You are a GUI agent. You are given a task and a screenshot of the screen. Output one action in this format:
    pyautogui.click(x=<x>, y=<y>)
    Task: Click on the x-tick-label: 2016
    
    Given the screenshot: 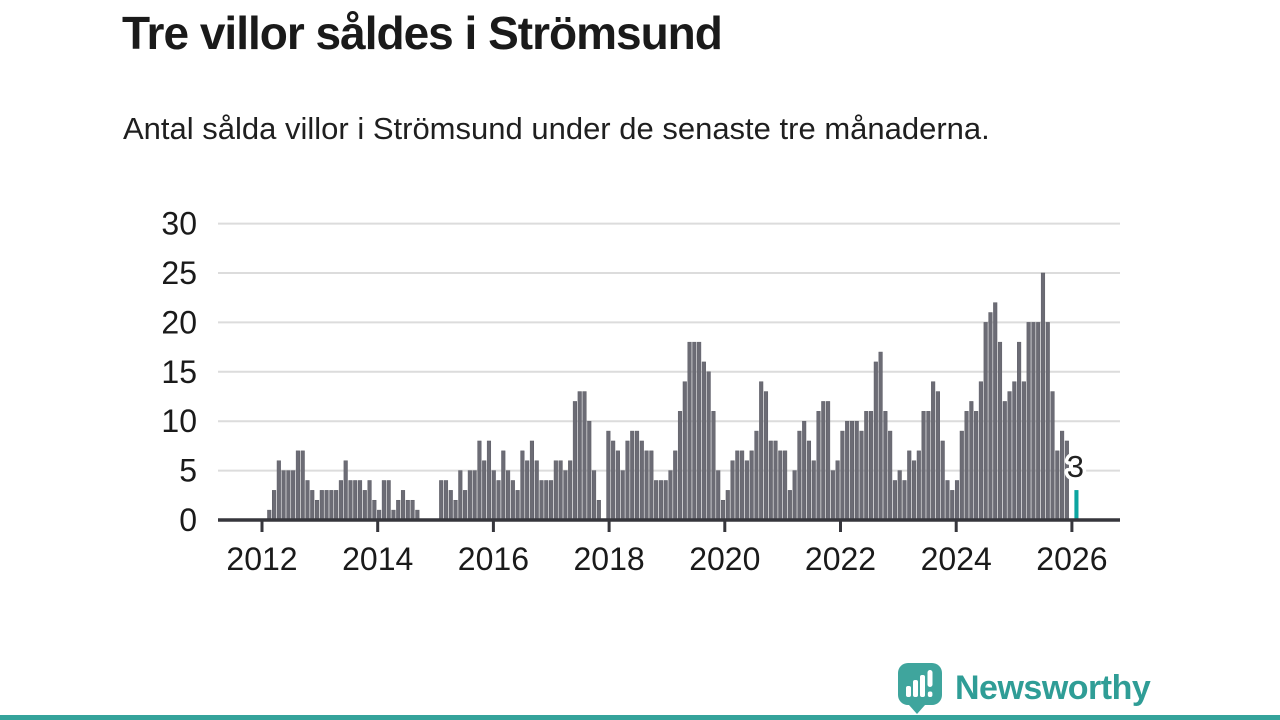 What is the action you would take?
    pyautogui.click(x=493, y=559)
    